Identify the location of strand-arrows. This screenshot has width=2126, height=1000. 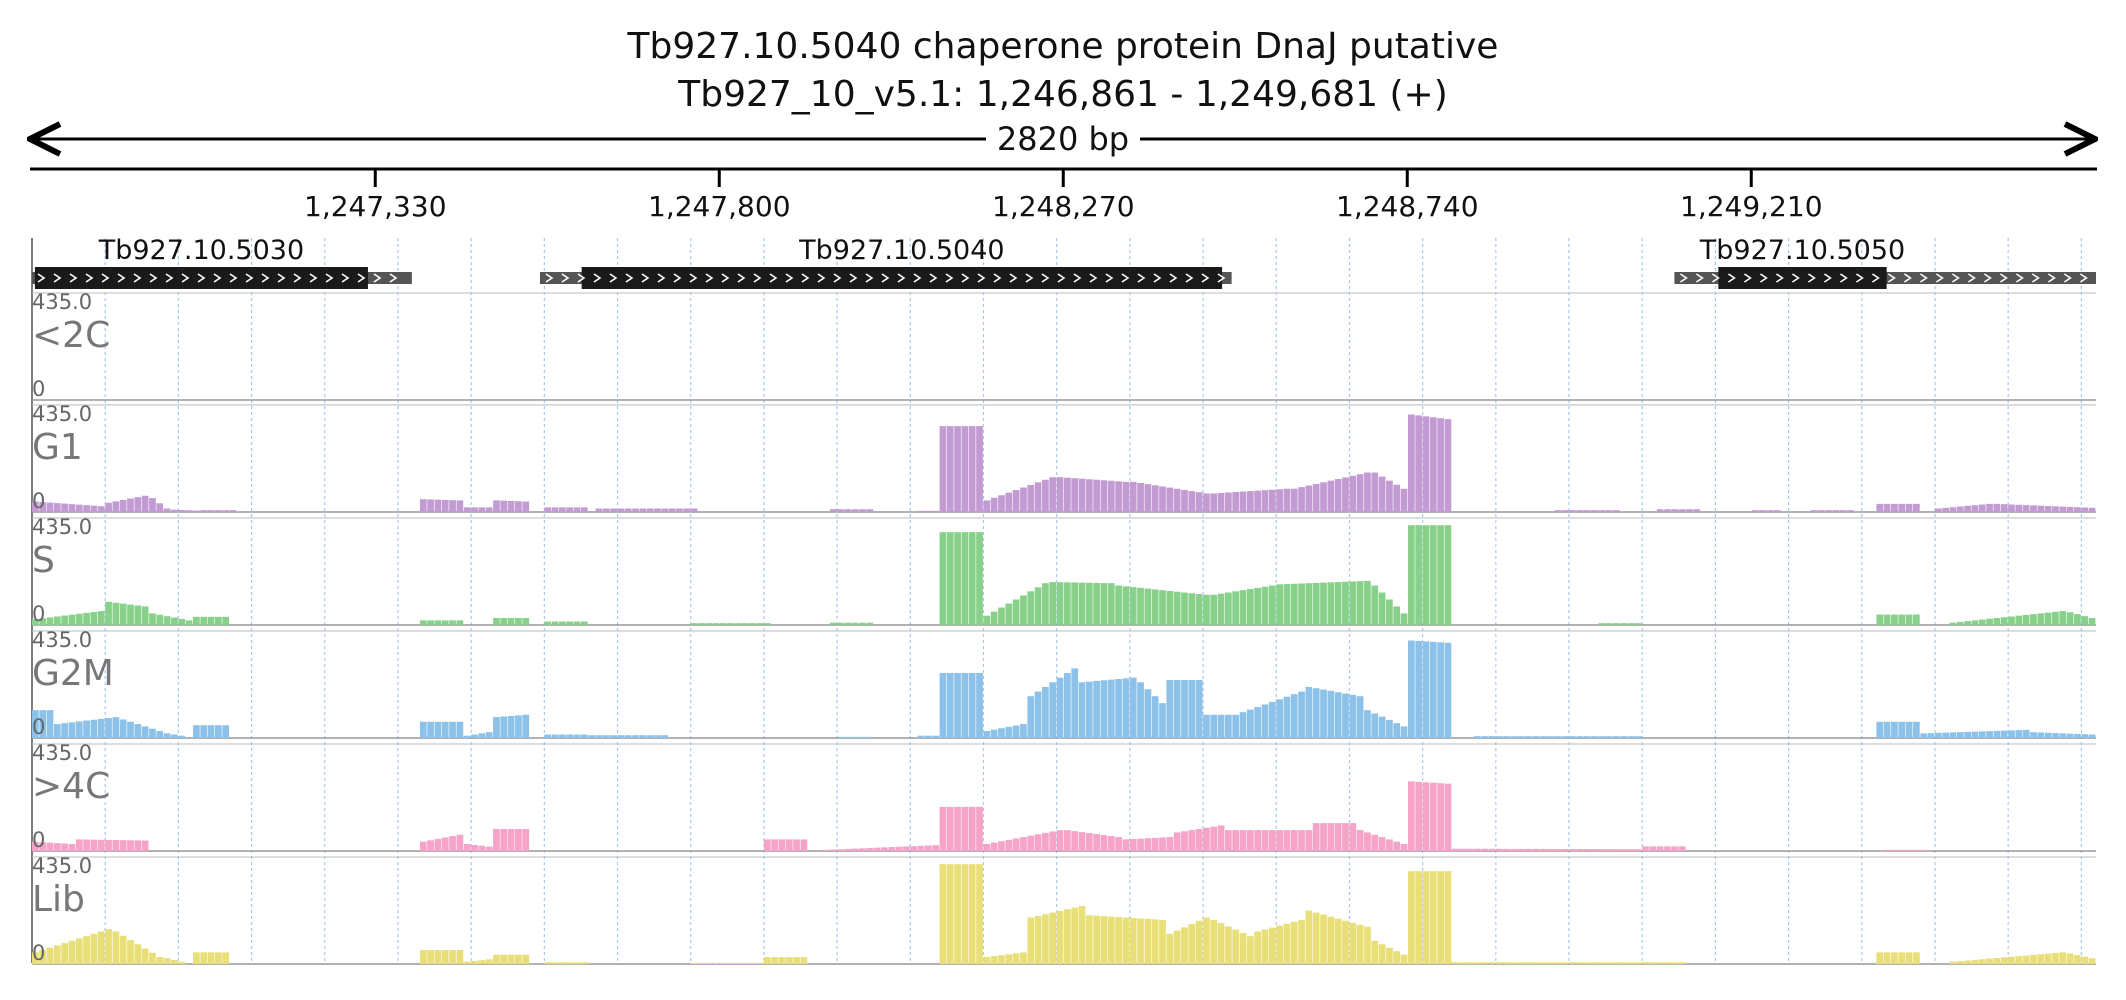
(885, 278).